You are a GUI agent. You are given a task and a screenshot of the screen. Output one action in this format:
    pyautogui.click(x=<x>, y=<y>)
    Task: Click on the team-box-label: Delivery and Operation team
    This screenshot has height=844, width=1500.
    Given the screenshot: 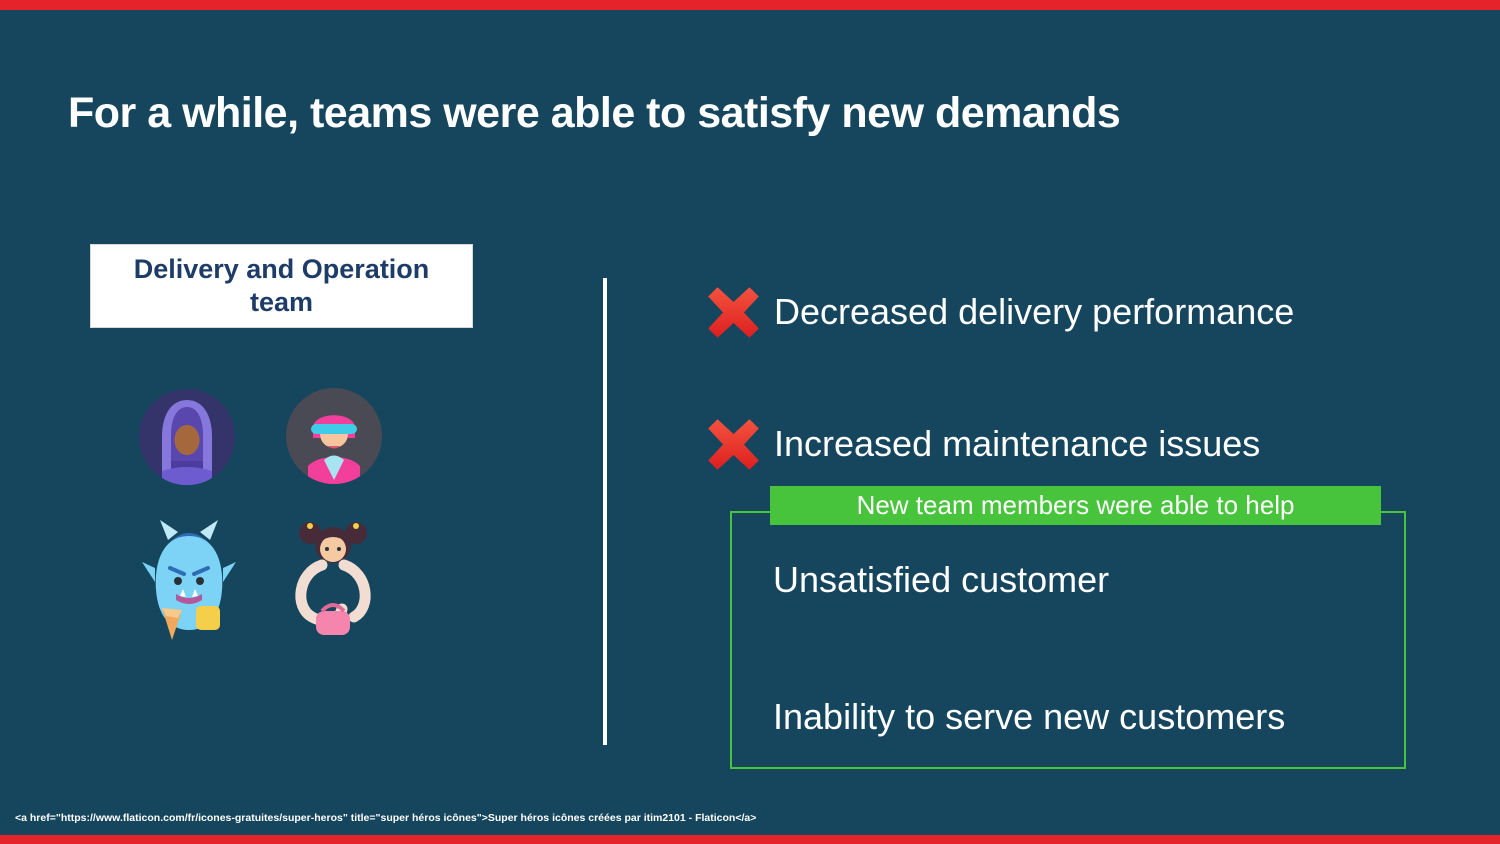 What is the action you would take?
    pyautogui.click(x=281, y=285)
    